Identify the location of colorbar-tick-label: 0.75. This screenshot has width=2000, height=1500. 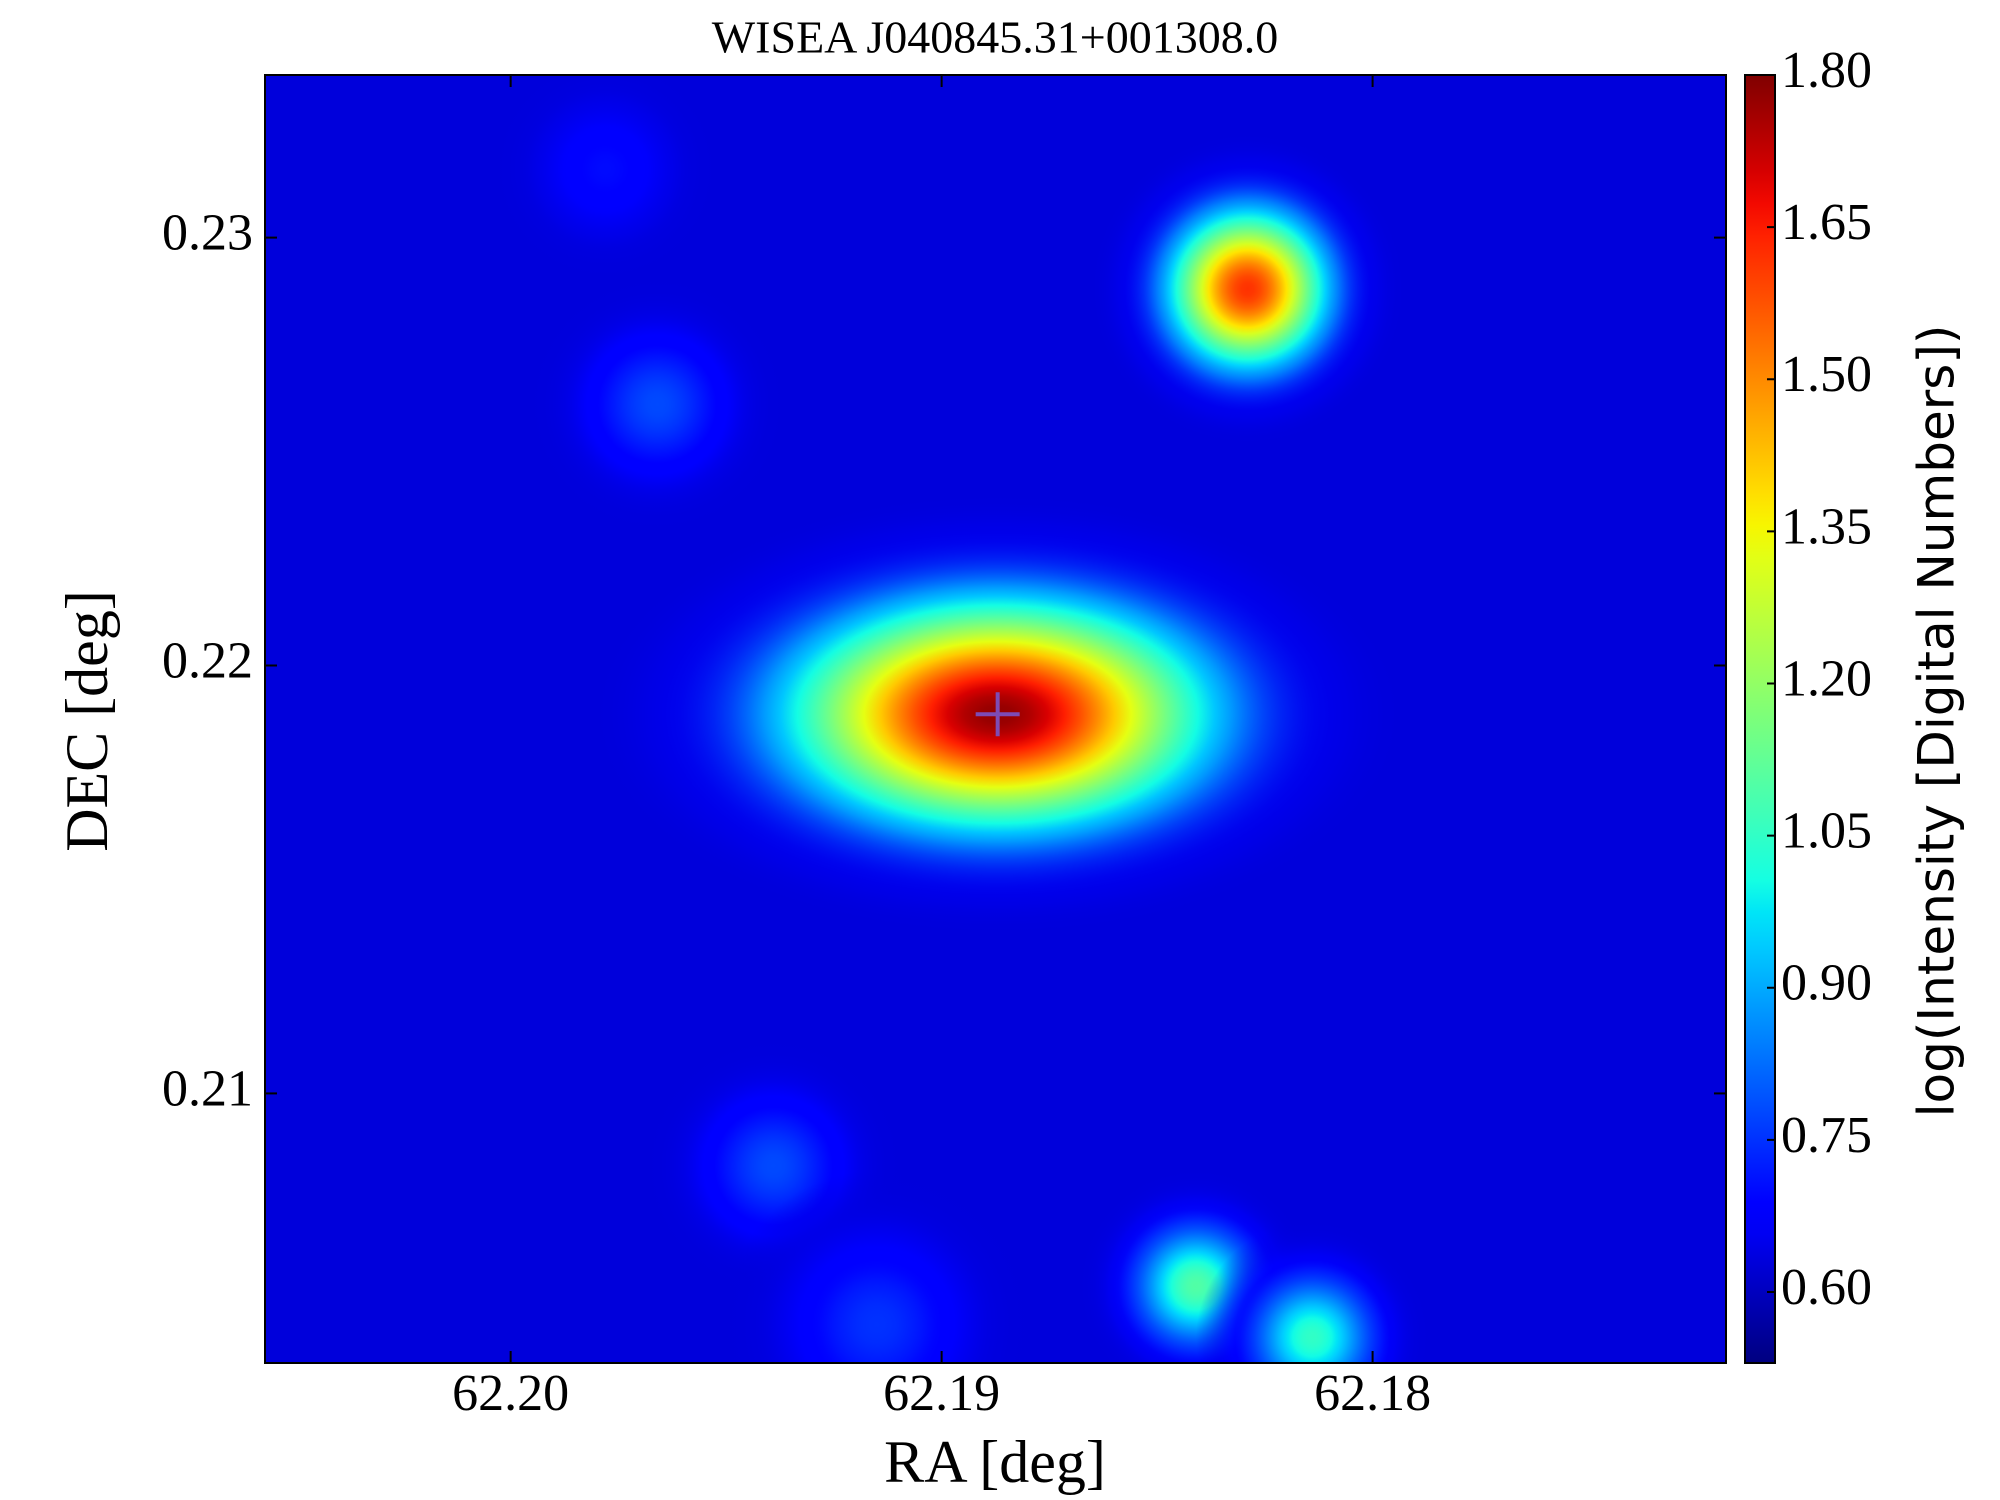
(1826, 1135).